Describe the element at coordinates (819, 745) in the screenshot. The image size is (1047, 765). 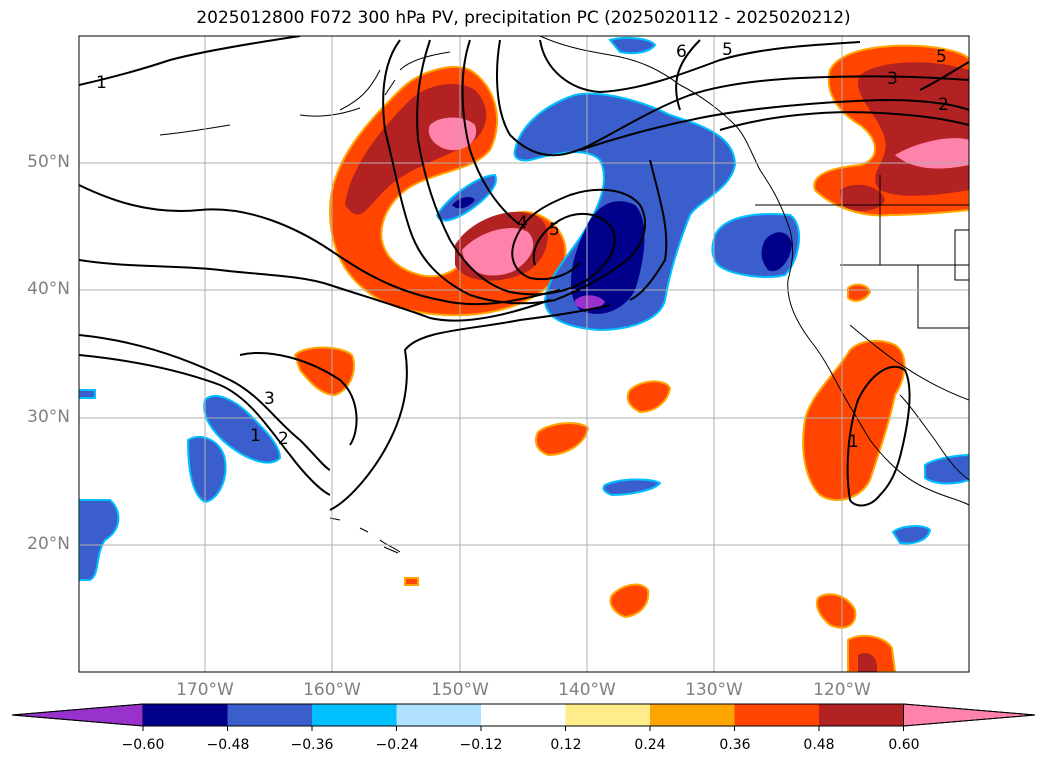
I see `colorbar-tick-label: 0.48` at that location.